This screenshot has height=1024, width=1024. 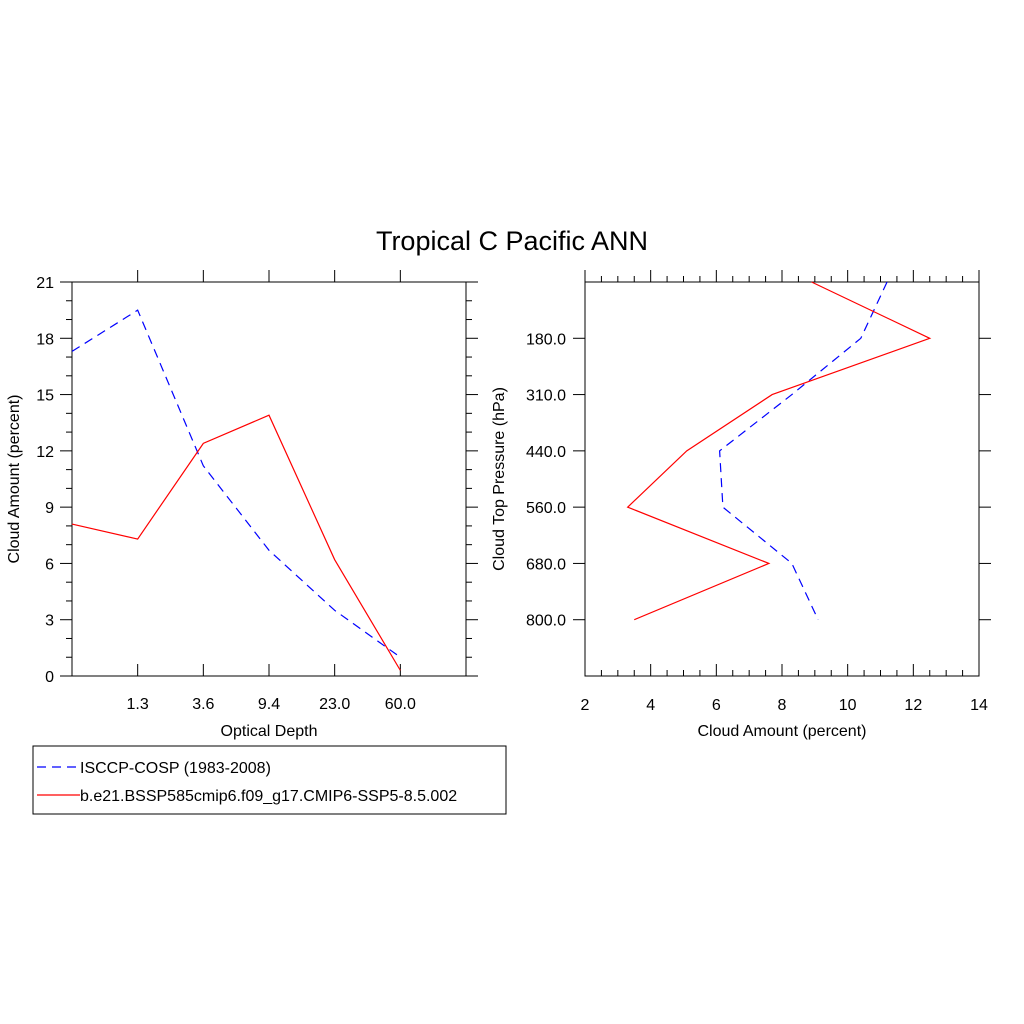 I want to click on right-x-tick-label: 8, so click(x=782, y=705).